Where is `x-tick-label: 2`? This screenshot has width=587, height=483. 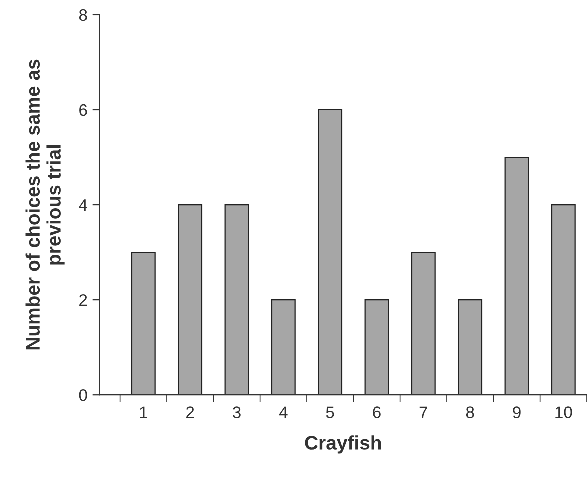
x-tick-label: 2 is located at coordinates (190, 412).